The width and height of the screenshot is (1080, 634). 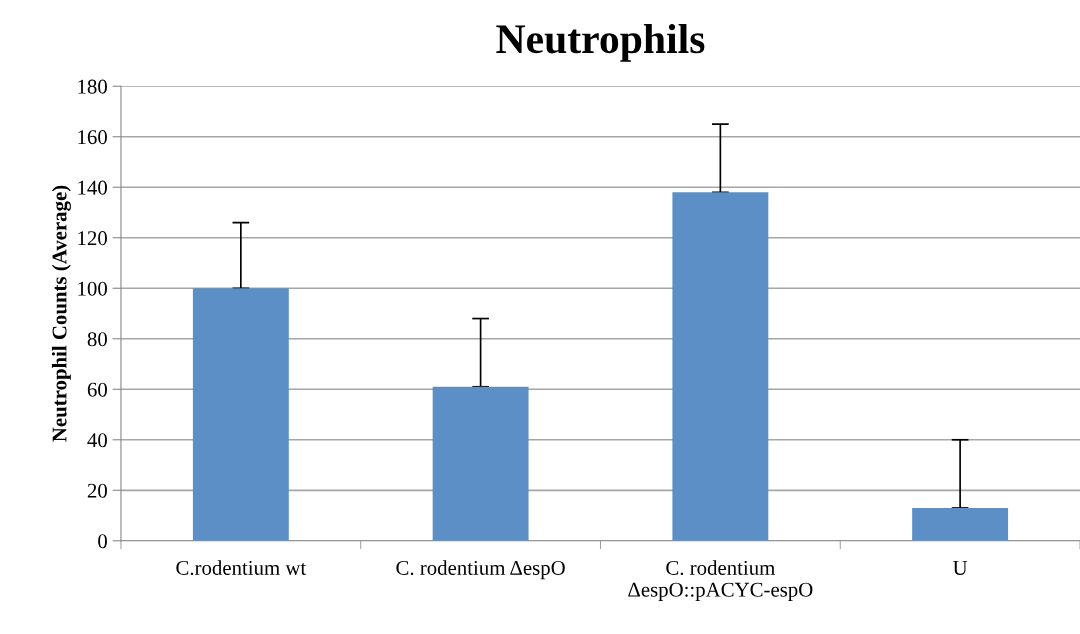 I want to click on x-tick-label: C. rodentium ΔespO::pACYC-espO, so click(x=720, y=580).